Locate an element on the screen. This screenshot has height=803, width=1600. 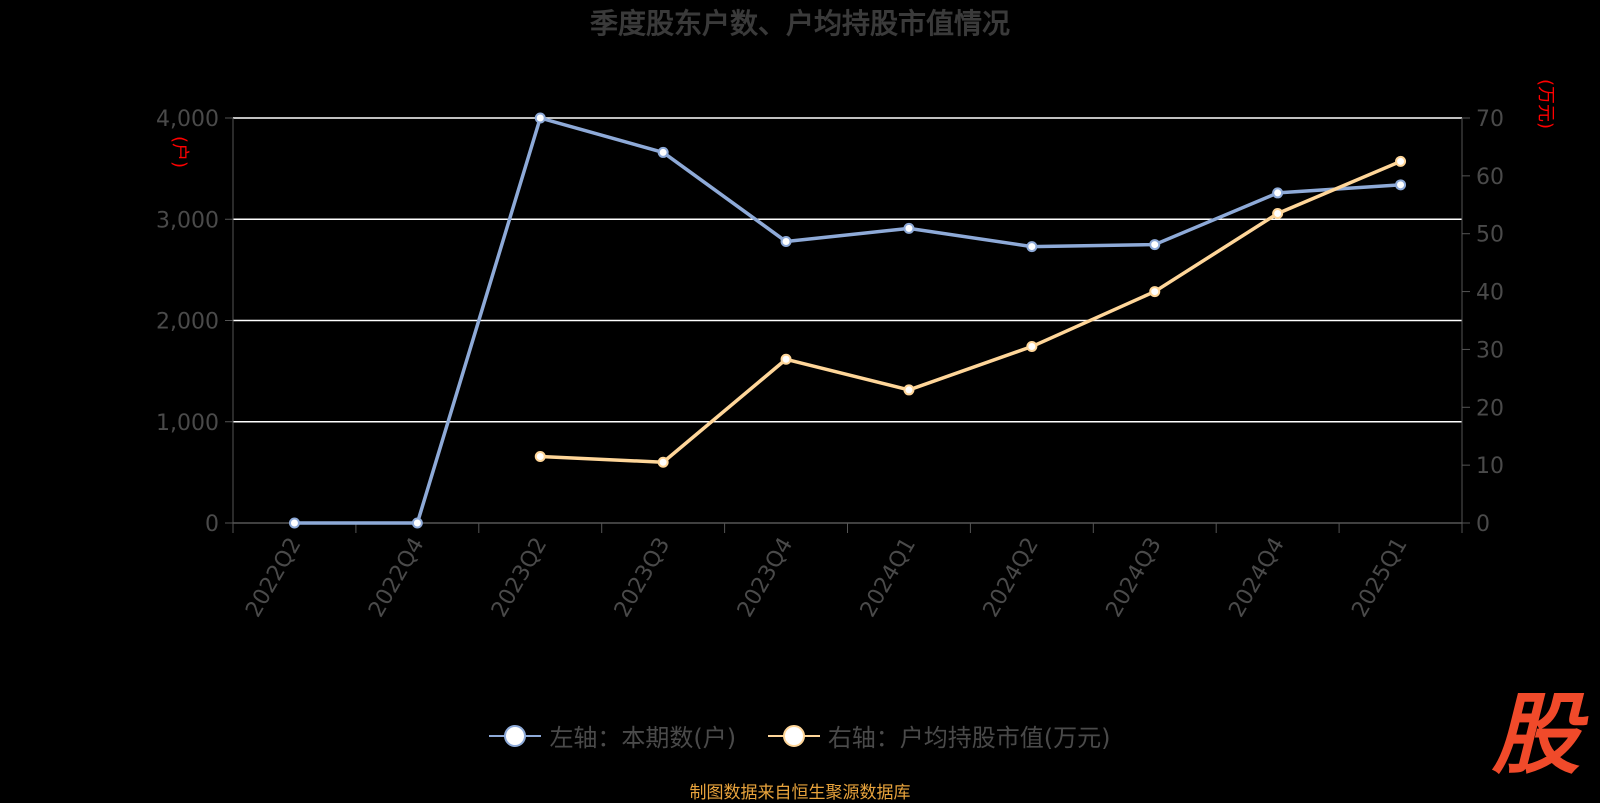
legend-item-series-1: 左轴：本期数(户) is located at coordinates (612, 735).